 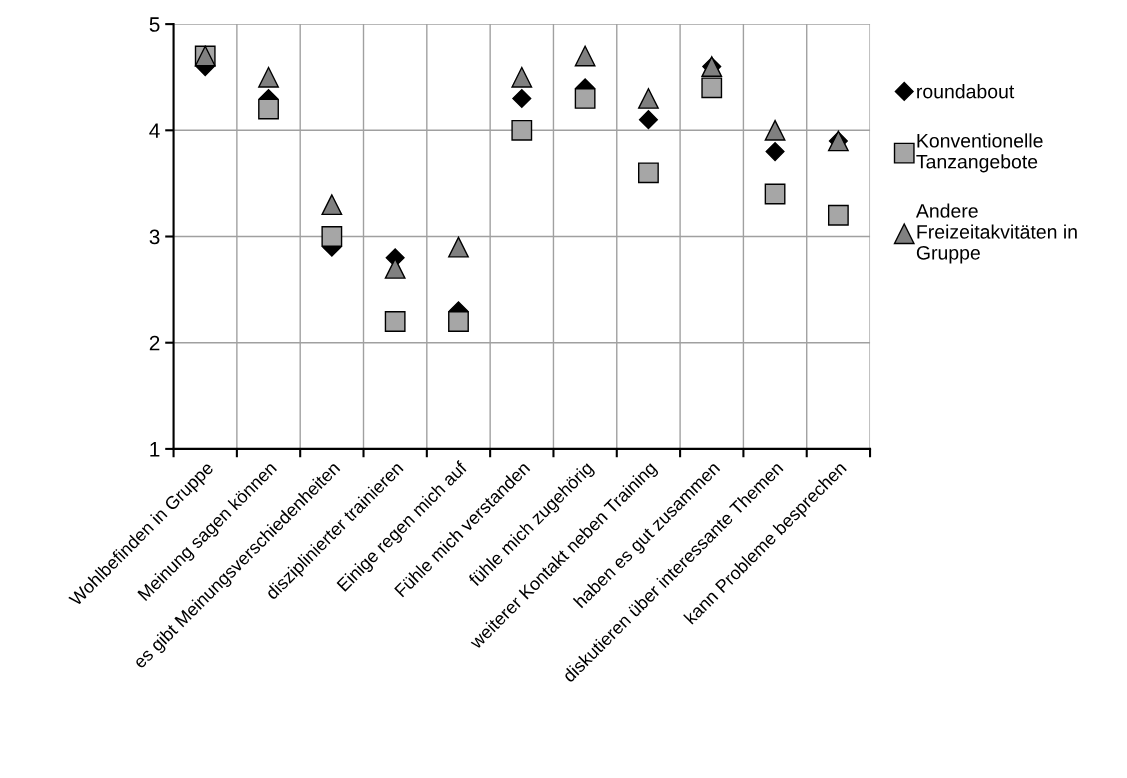 I want to click on y-tick-label: 5, so click(x=154, y=24).